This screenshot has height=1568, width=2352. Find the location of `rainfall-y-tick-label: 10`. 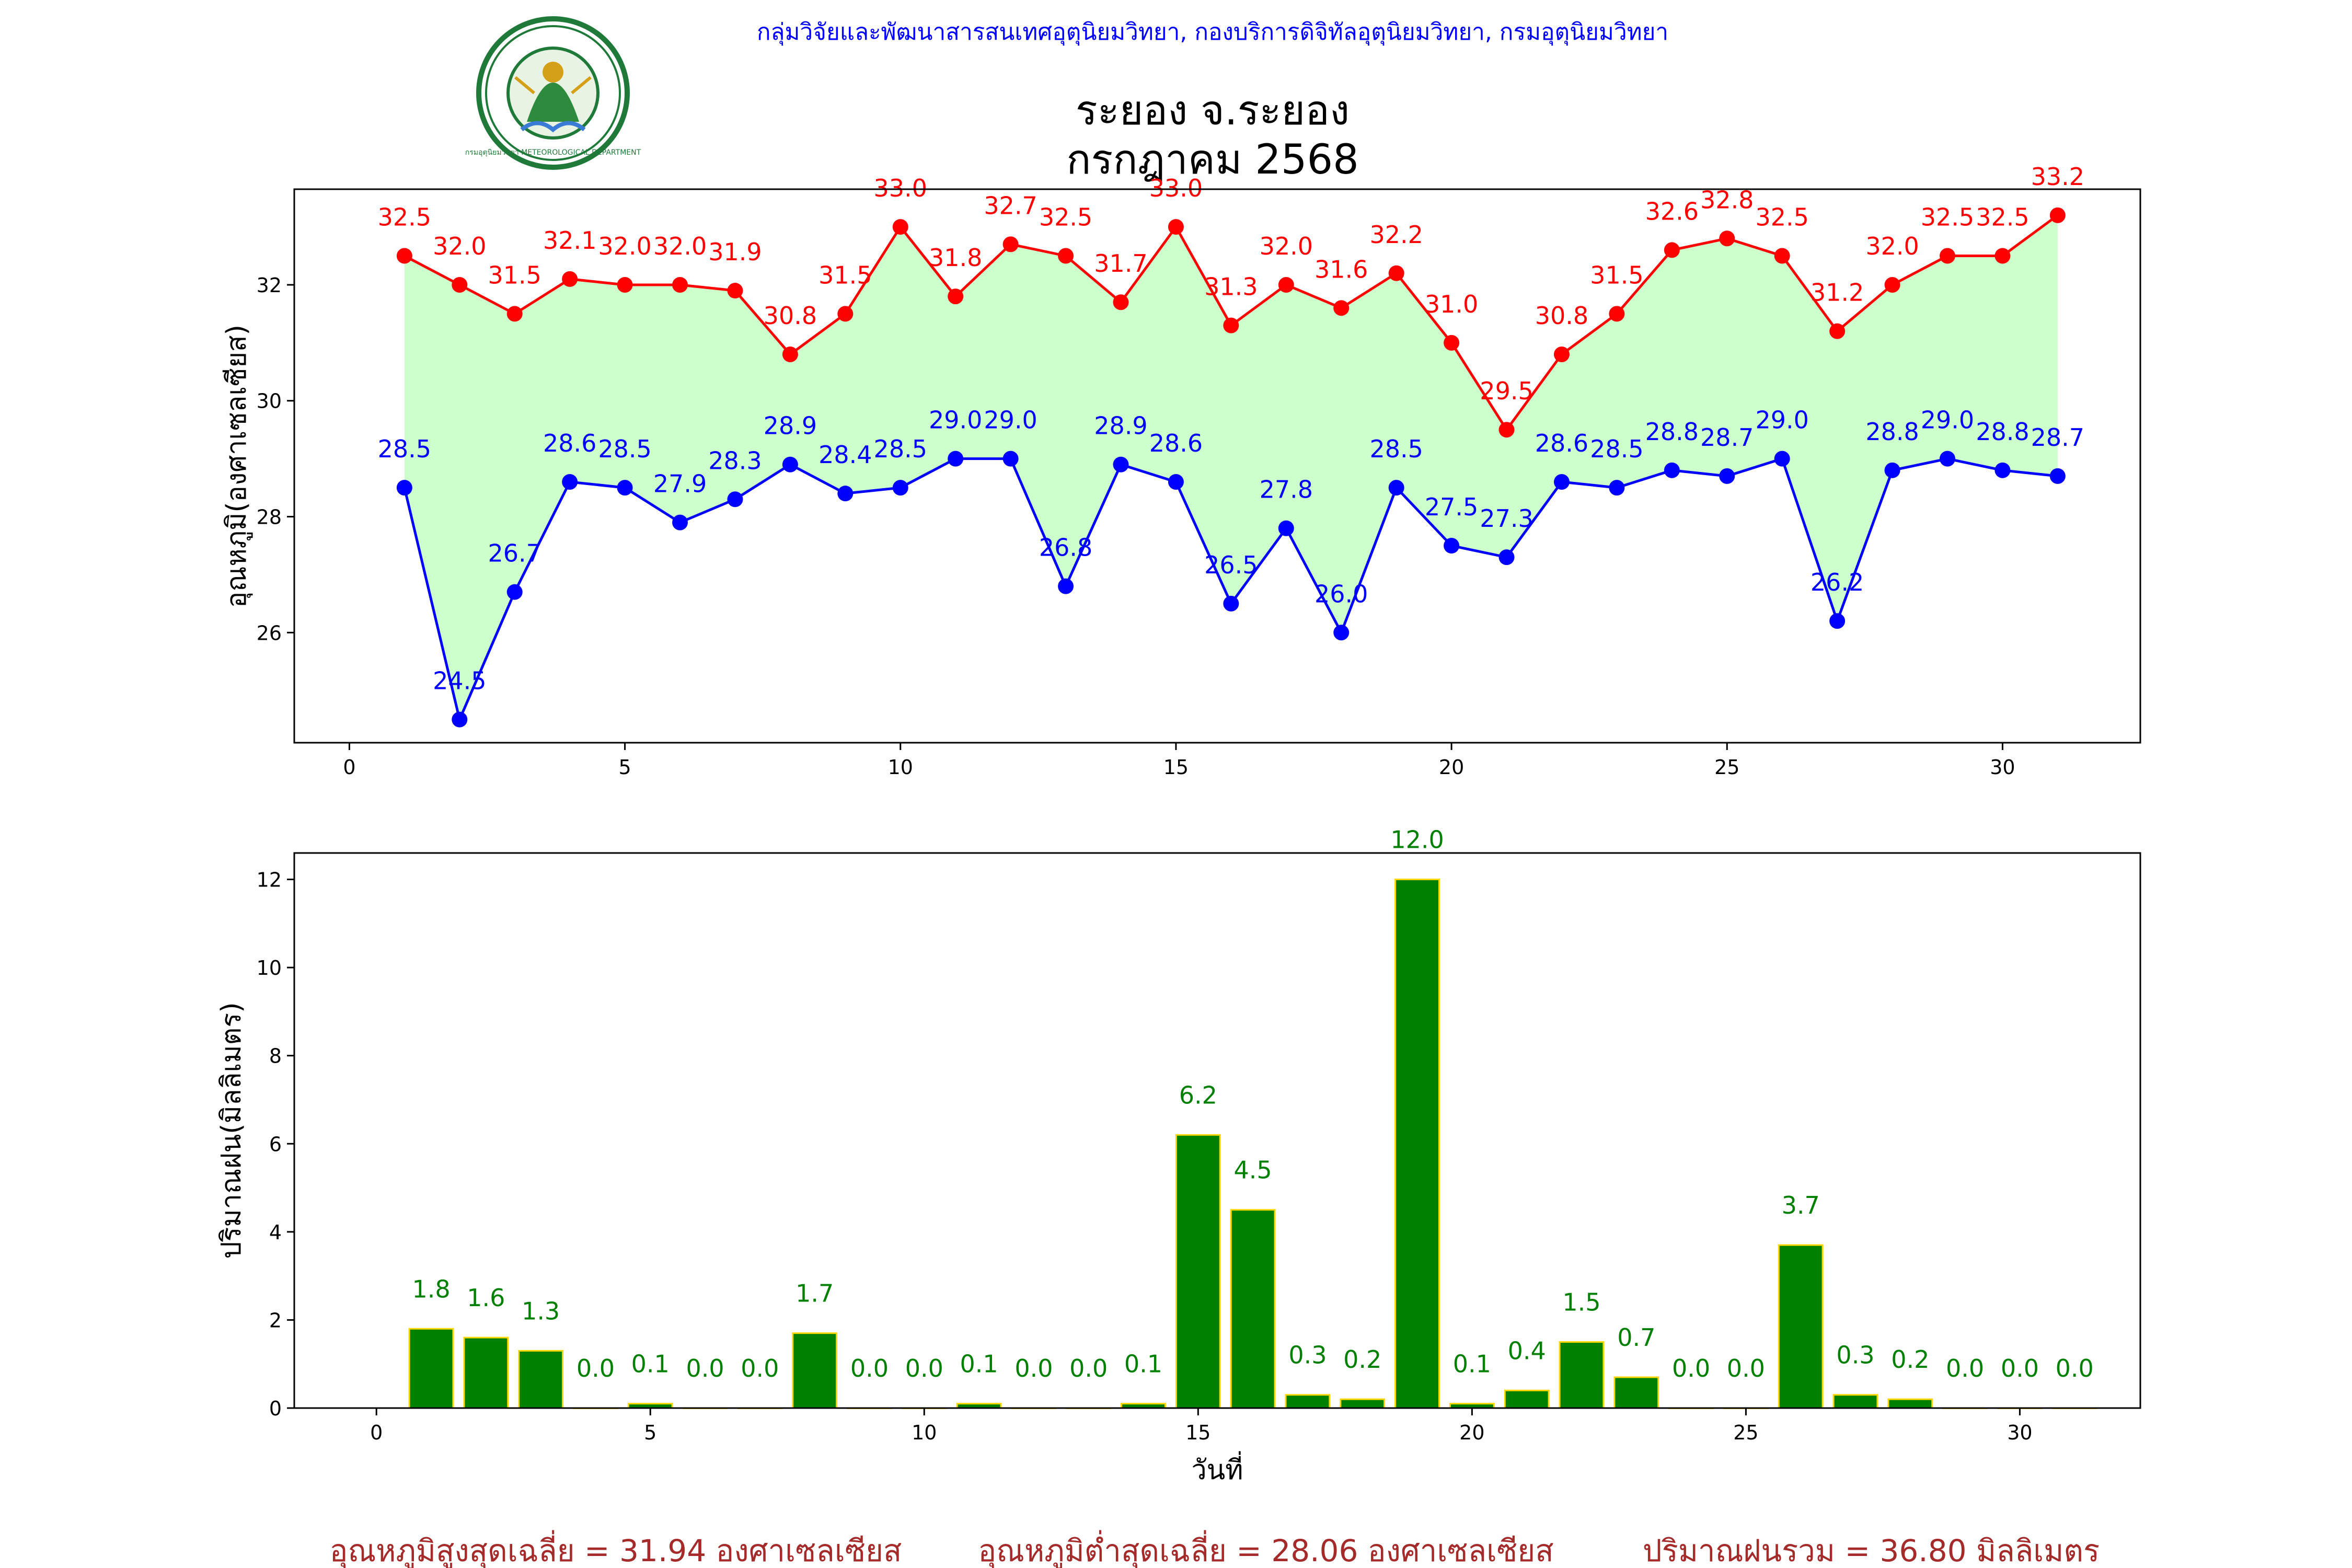

rainfall-y-tick-label: 10 is located at coordinates (269, 967).